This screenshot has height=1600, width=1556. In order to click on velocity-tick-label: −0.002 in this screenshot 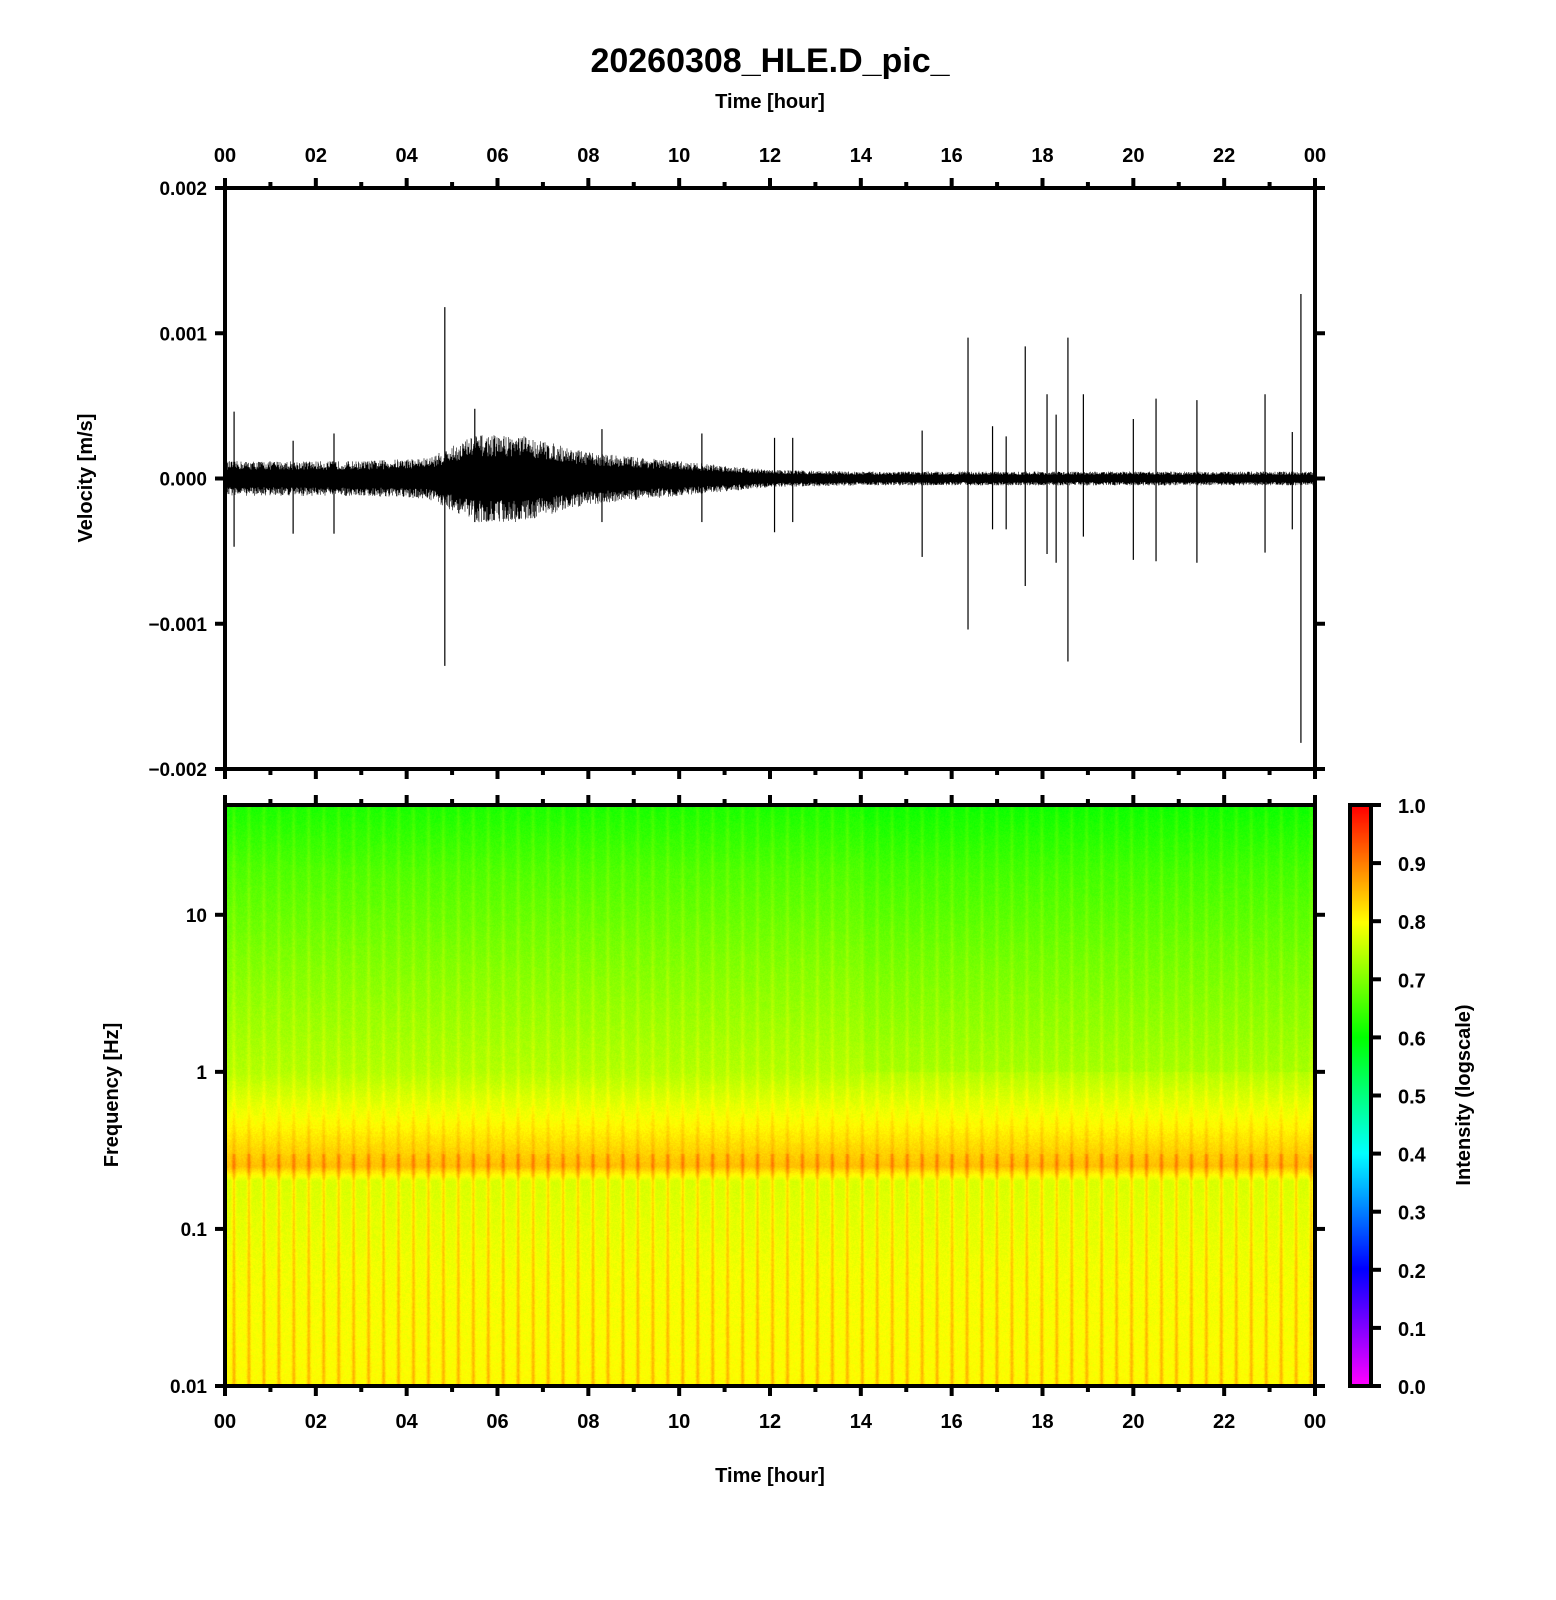, I will do `click(177, 770)`.